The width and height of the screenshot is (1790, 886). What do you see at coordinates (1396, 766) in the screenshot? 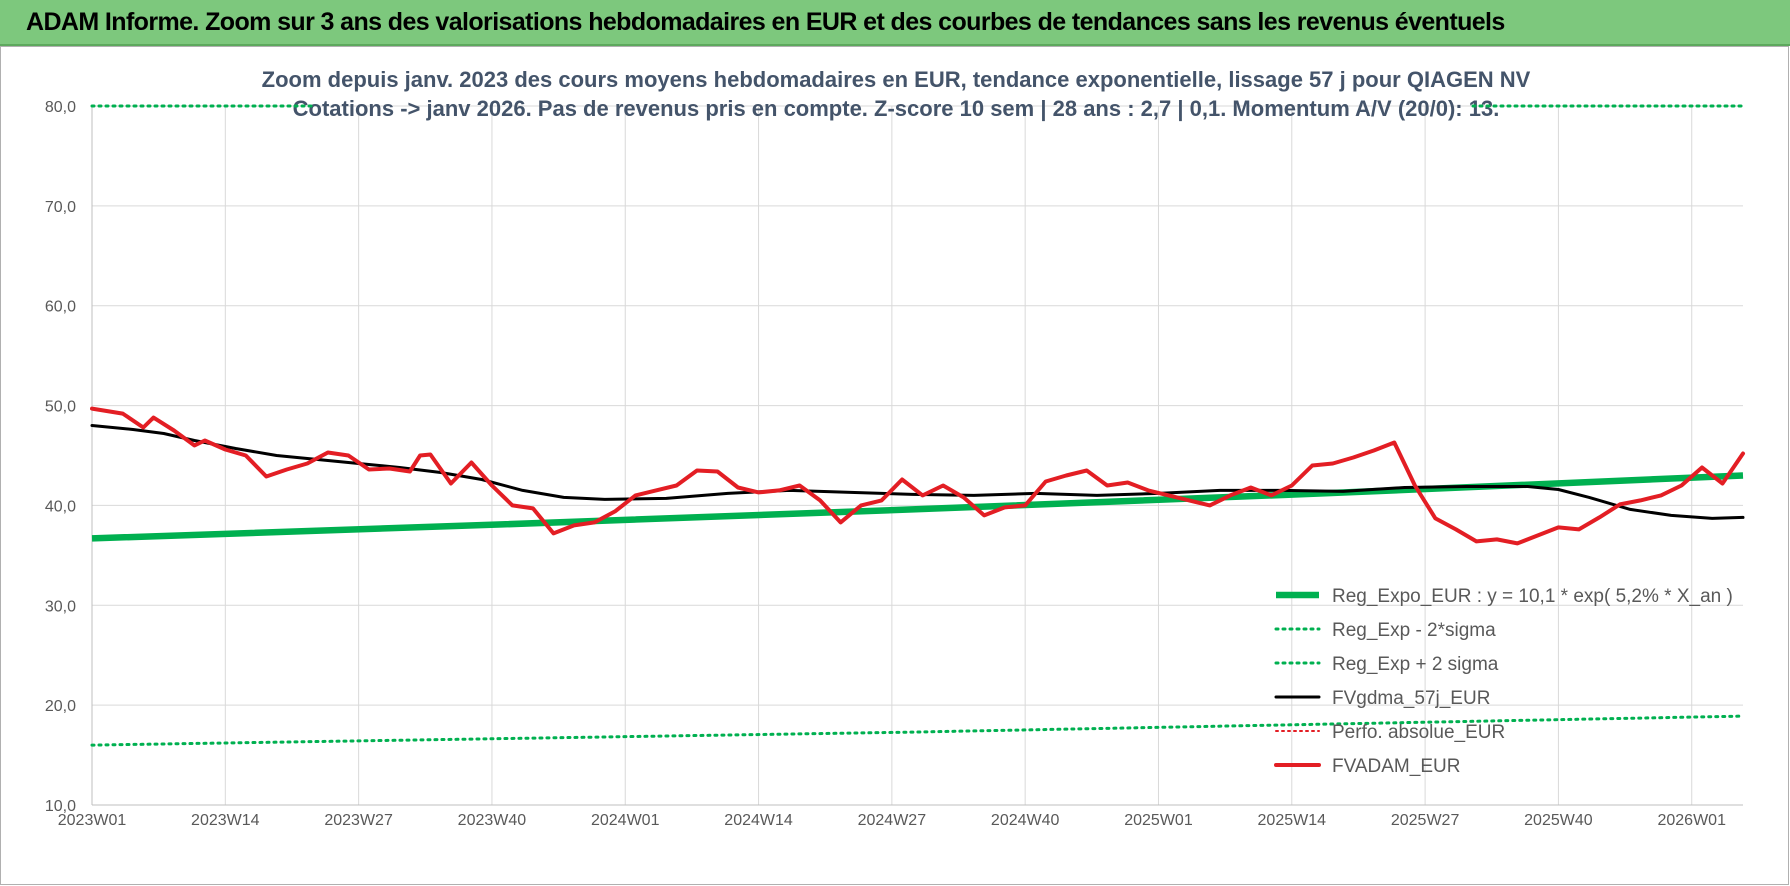
I see `legend-label: FVADAM_EUR` at bounding box center [1396, 766].